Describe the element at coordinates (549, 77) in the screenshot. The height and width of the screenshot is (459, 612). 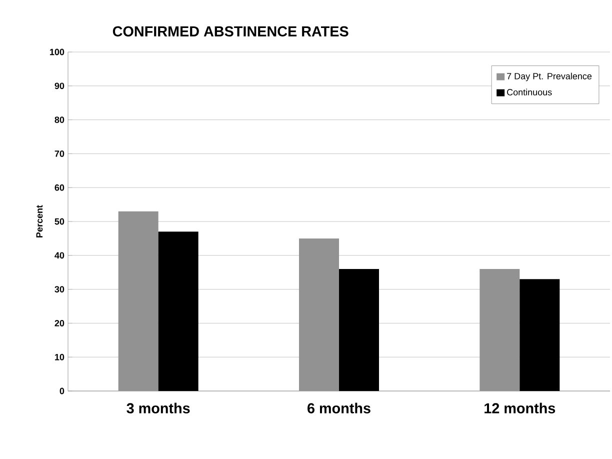
I see `legend-label: 7 Day Pt. Prevalence` at that location.